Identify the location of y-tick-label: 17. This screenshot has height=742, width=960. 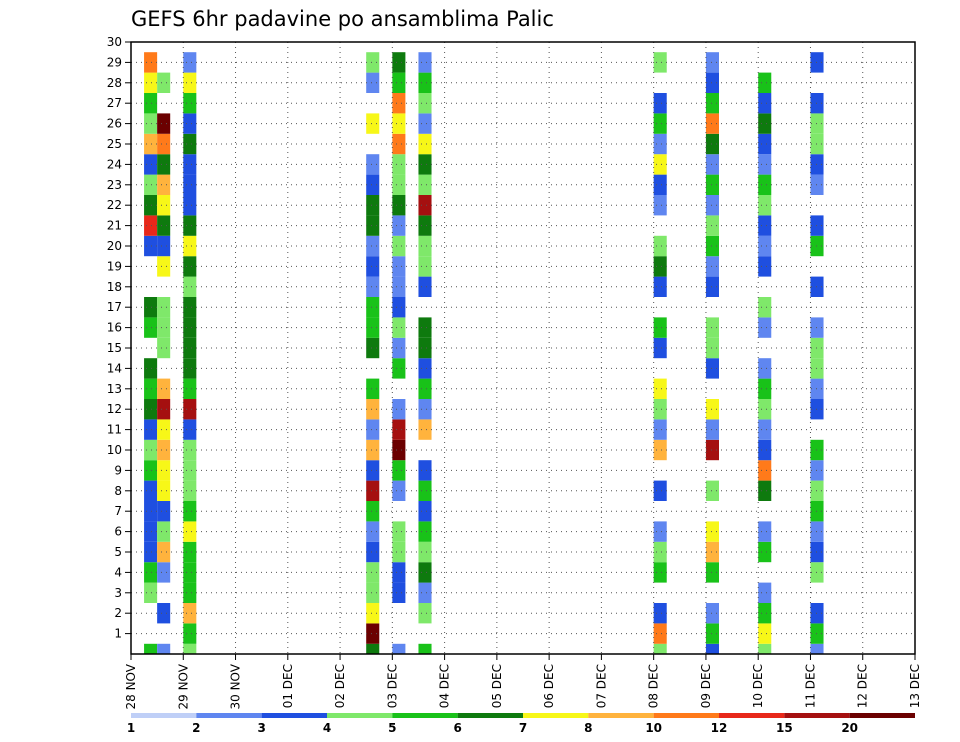
(114, 307).